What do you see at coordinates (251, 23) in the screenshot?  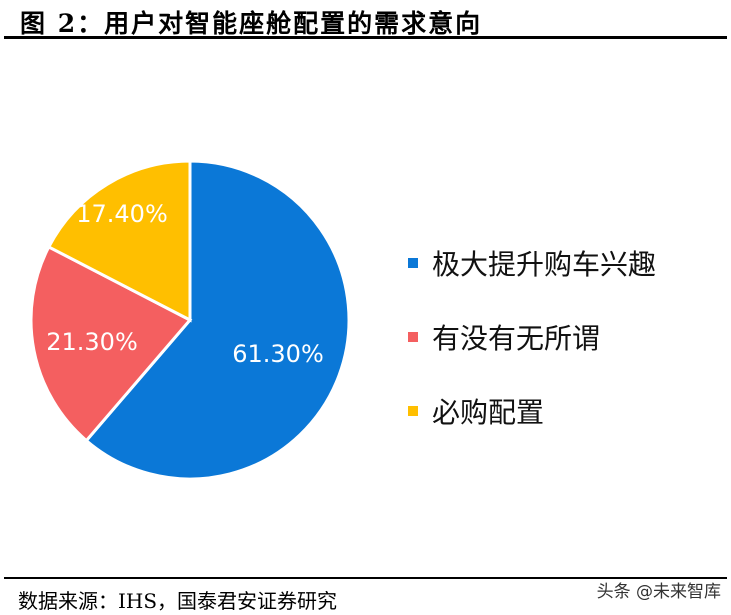 I see `figure-title: 图 2：用户对智能座舱配置的需求意向` at bounding box center [251, 23].